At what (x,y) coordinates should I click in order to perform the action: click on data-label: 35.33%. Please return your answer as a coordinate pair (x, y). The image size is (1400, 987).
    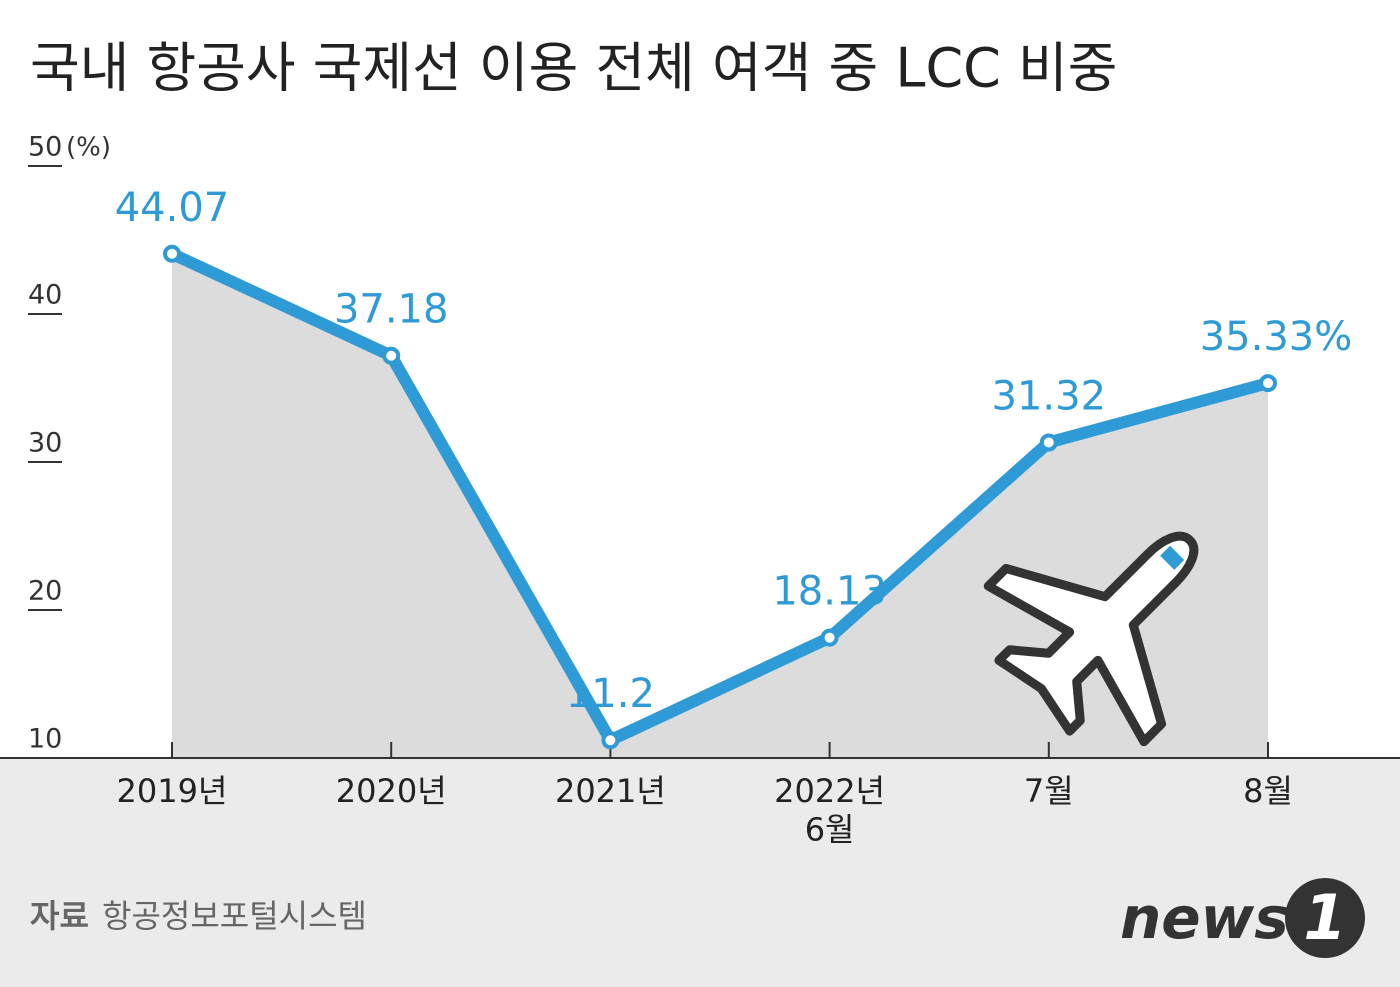
    Looking at the image, I should click on (1276, 337).